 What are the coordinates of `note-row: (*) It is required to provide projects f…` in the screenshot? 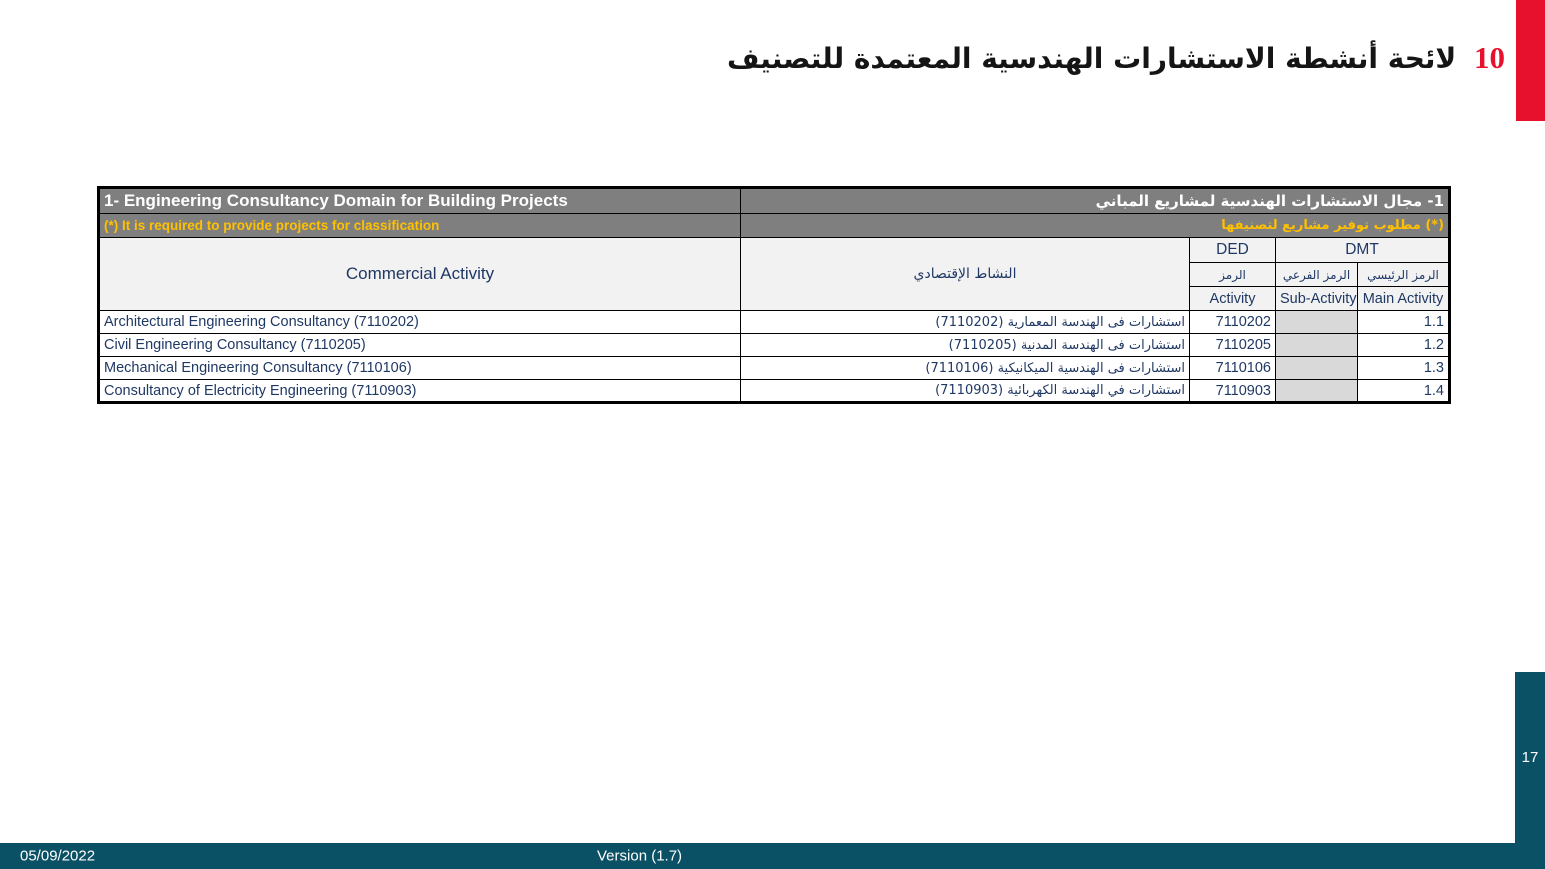 It's located at (774, 225).